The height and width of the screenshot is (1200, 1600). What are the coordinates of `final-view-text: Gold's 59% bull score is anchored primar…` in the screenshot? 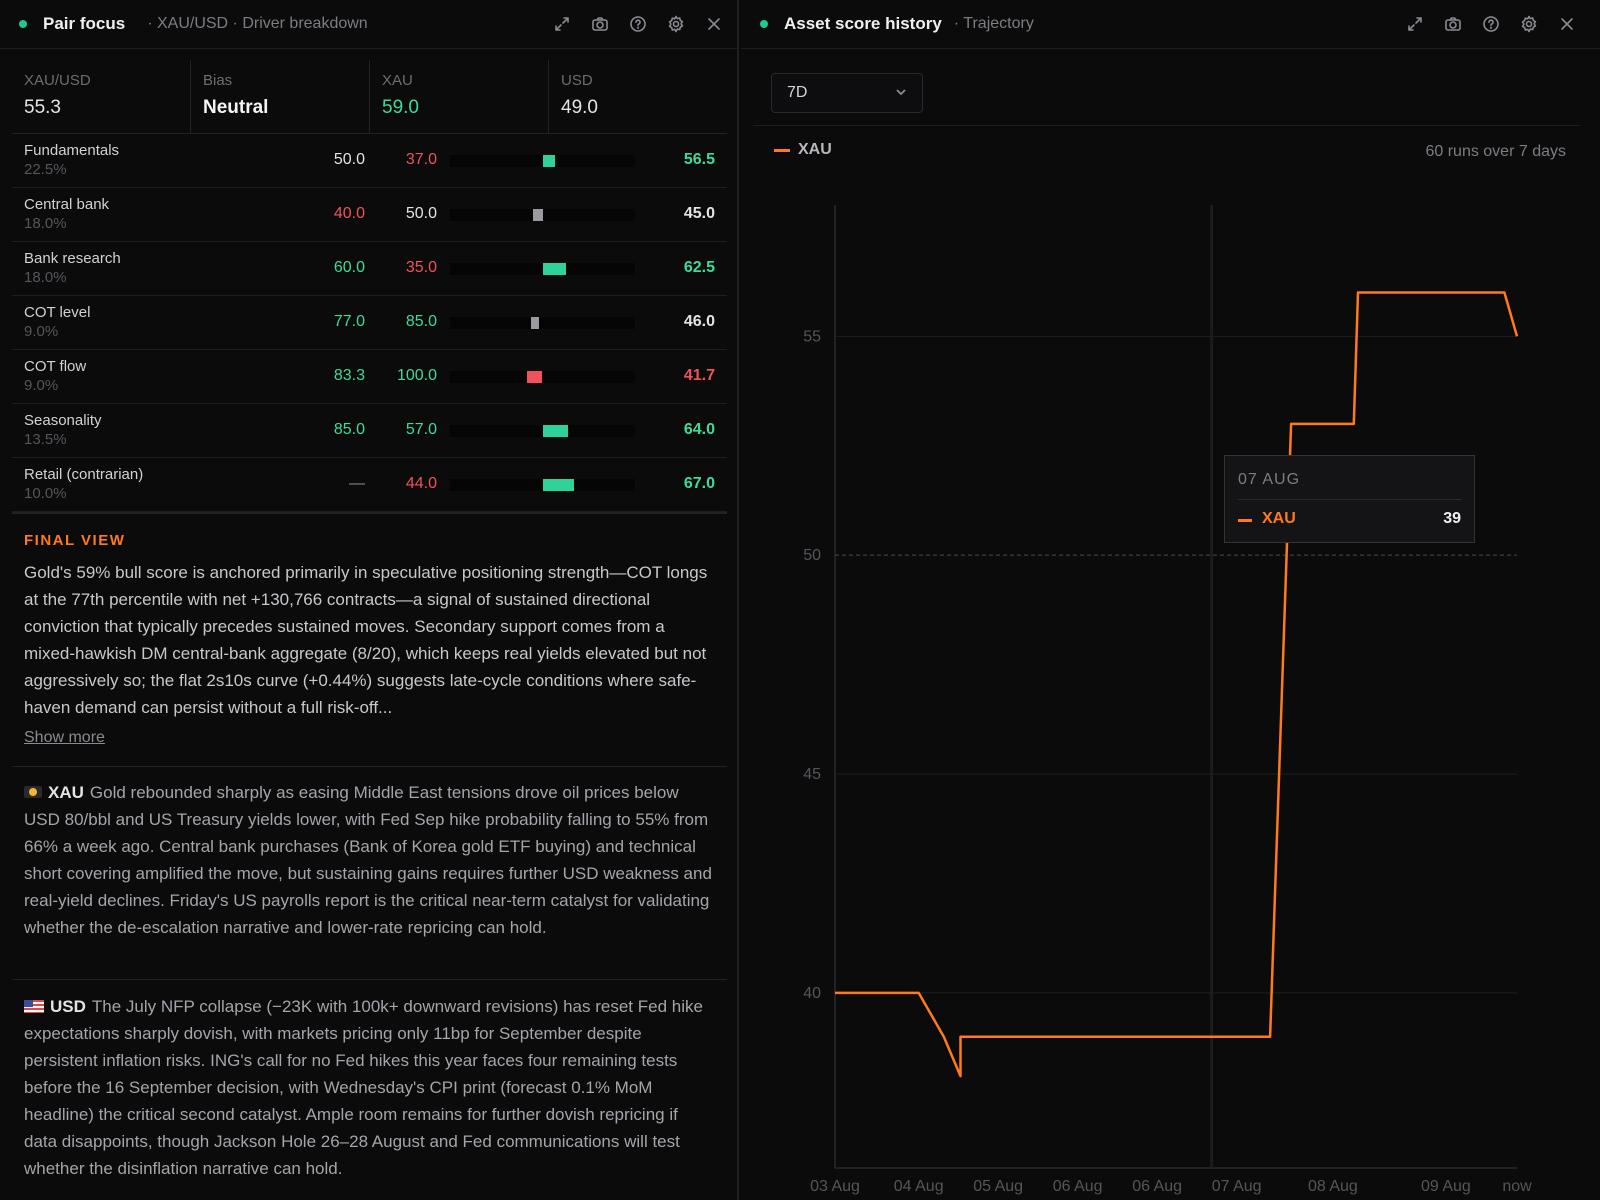 It's located at (366, 640).